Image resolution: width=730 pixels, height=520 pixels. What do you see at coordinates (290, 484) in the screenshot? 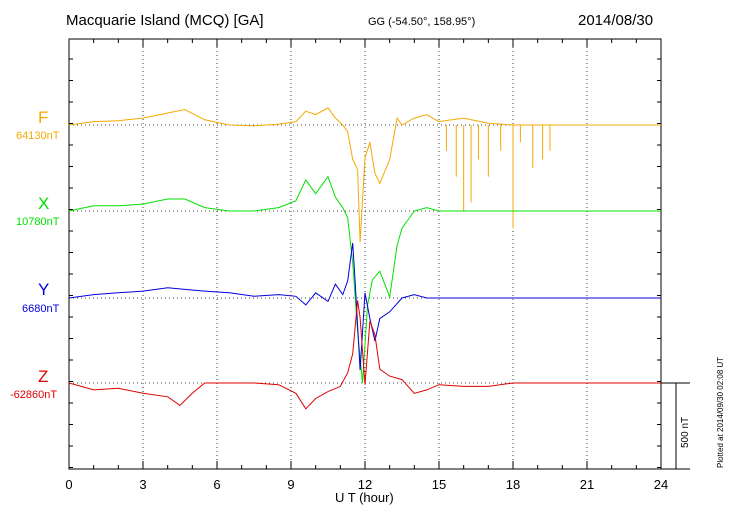
I see `x-tick-label: 9` at bounding box center [290, 484].